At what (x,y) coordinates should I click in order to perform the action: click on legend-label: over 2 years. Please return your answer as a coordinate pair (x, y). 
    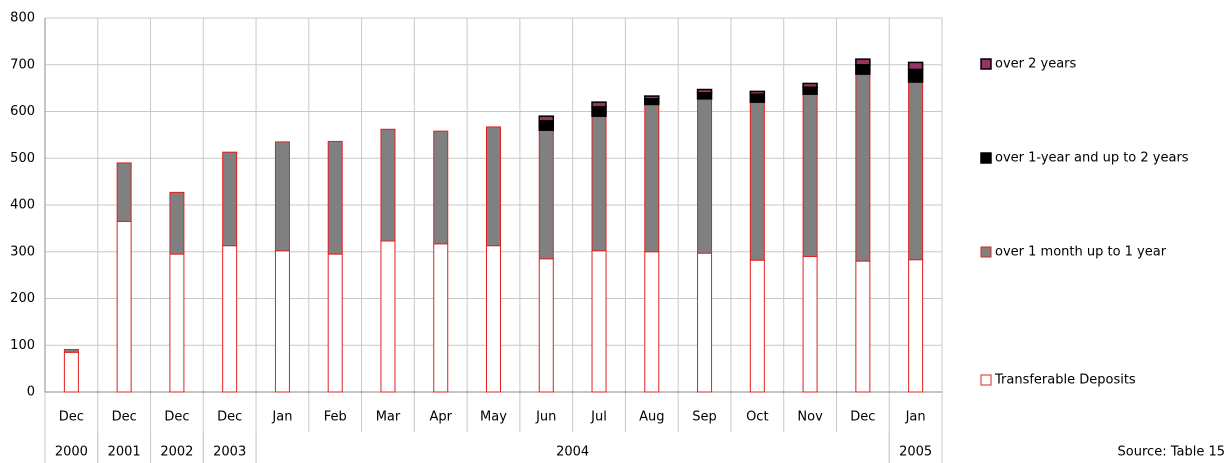
    Looking at the image, I should click on (1036, 64).